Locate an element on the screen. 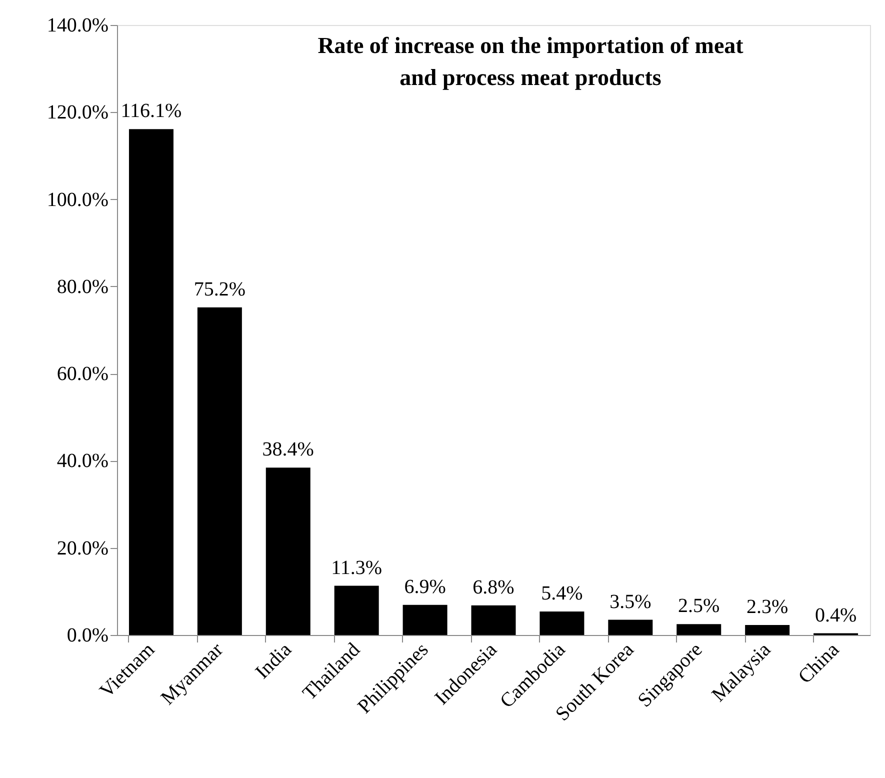 The width and height of the screenshot is (885, 778). y-tick-label: 140.0% is located at coordinates (77, 25).